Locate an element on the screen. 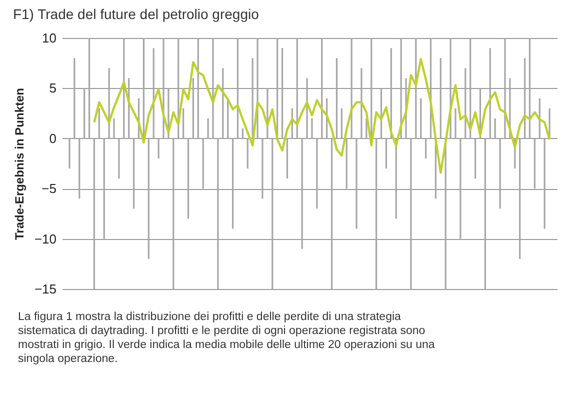 This screenshot has width=572, height=417. y-tick-label: −5 is located at coordinates (49, 188).